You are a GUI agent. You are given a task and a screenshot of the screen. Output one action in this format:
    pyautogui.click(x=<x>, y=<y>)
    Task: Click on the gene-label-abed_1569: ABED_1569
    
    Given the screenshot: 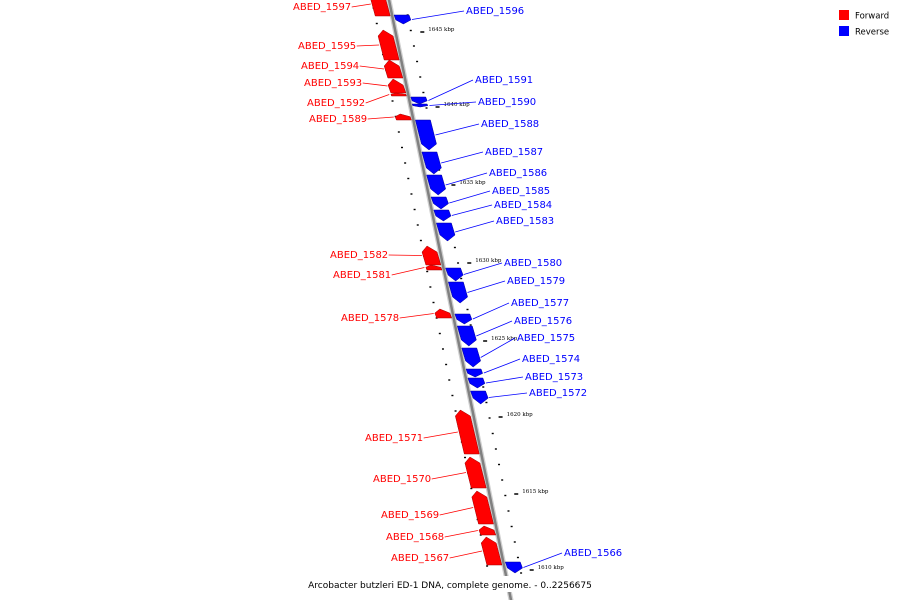 What is the action you would take?
    pyautogui.click(x=410, y=515)
    